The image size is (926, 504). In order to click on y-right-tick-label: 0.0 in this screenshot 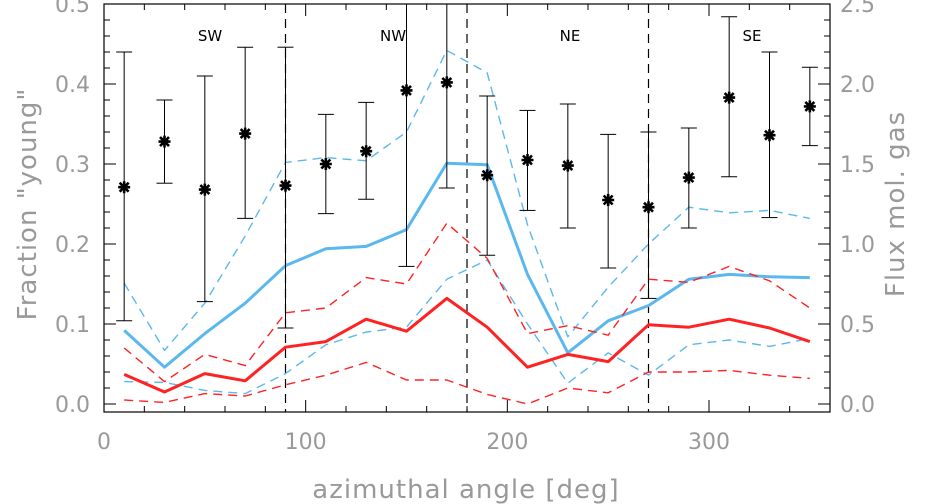, I will do `click(857, 405)`.